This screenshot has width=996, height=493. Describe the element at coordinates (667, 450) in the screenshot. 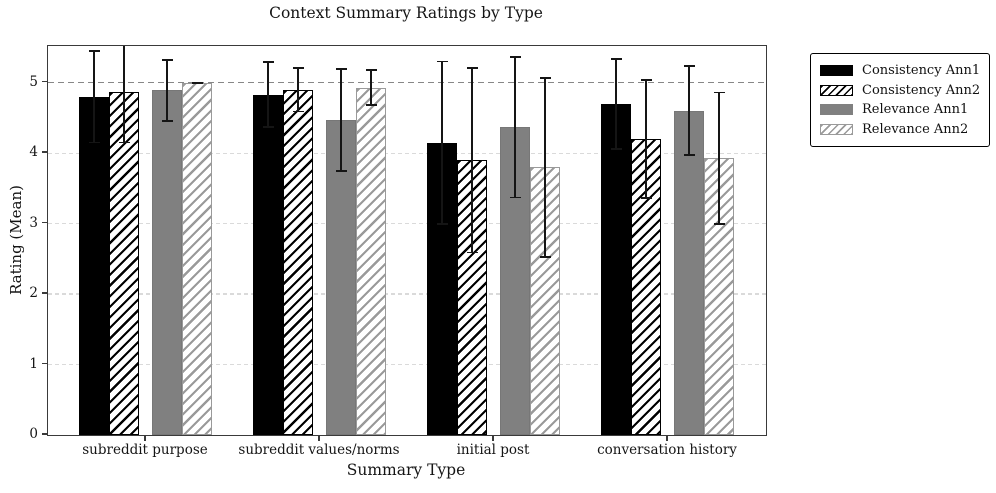

I see `x-tick-label: conversation history` at that location.